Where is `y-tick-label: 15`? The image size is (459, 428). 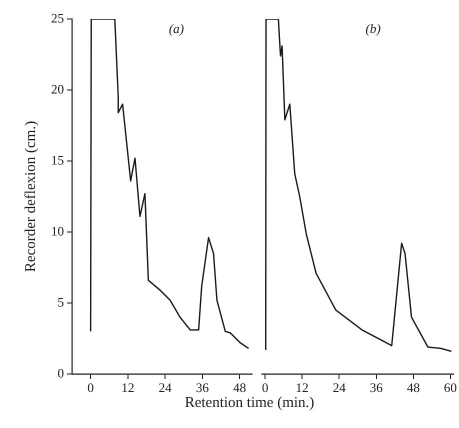
y-tick-label: 15 is located at coordinates (57, 160).